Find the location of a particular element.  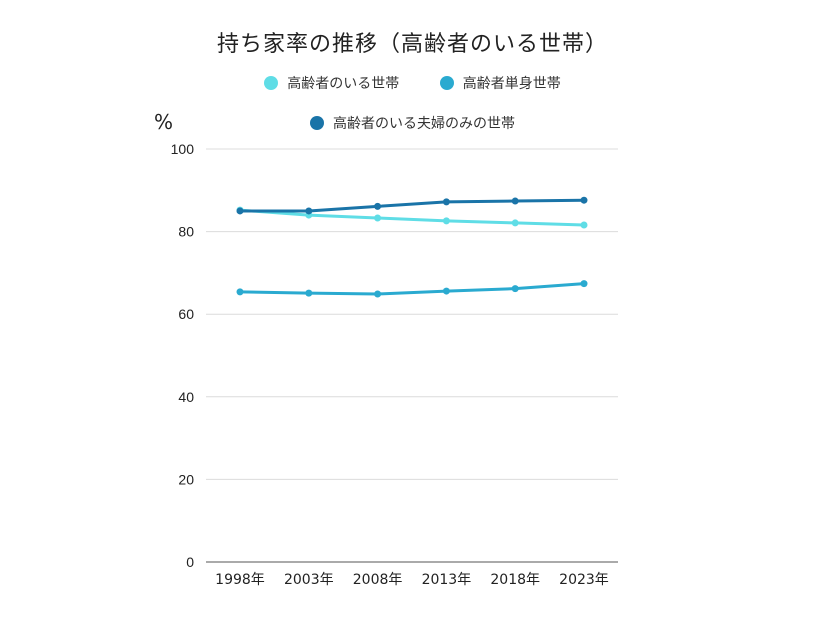

legend-label: 高齢者単身世帯 is located at coordinates (511, 84).